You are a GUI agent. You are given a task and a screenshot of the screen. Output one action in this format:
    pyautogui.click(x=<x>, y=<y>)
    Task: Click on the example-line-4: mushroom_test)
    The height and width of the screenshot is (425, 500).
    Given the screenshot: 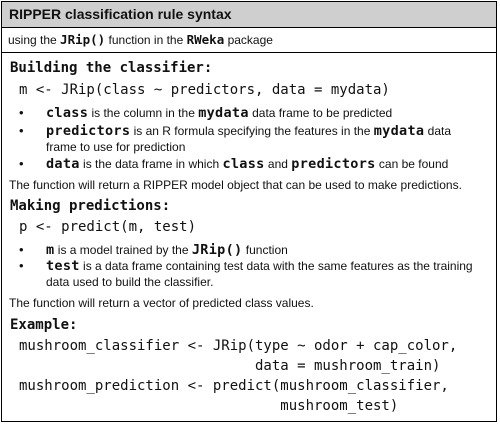 What is the action you would take?
    pyautogui.click(x=209, y=406)
    